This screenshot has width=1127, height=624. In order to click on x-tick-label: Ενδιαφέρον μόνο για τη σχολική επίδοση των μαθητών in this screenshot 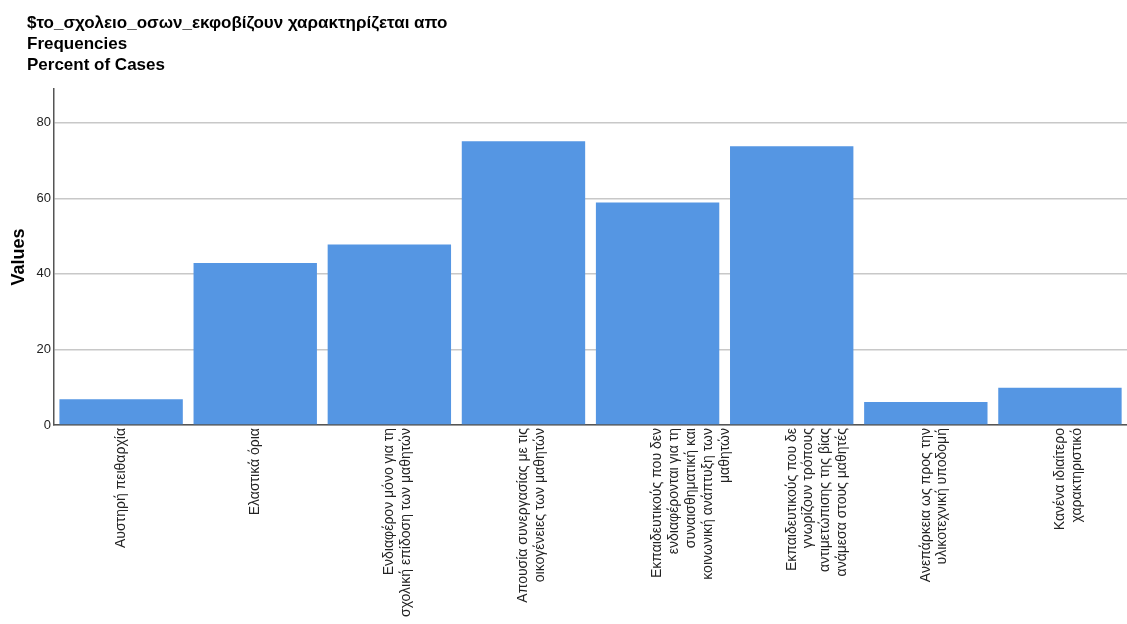, I will do `click(397, 523)`.